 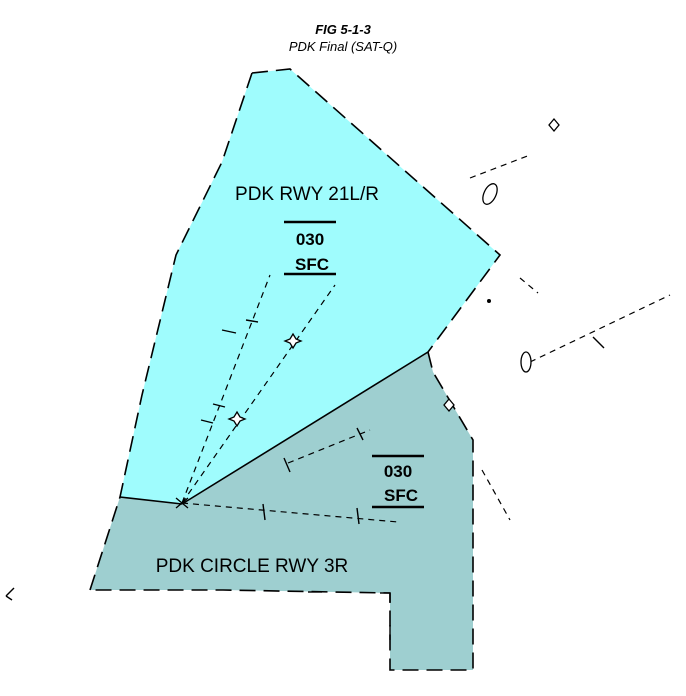 What do you see at coordinates (398, 471) in the screenshot?
I see `area-circle-ceiling: 030` at bounding box center [398, 471].